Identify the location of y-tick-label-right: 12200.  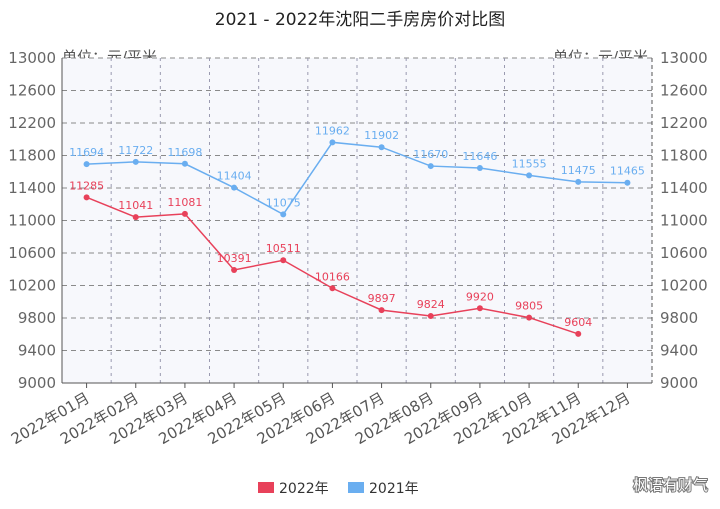
(684, 123).